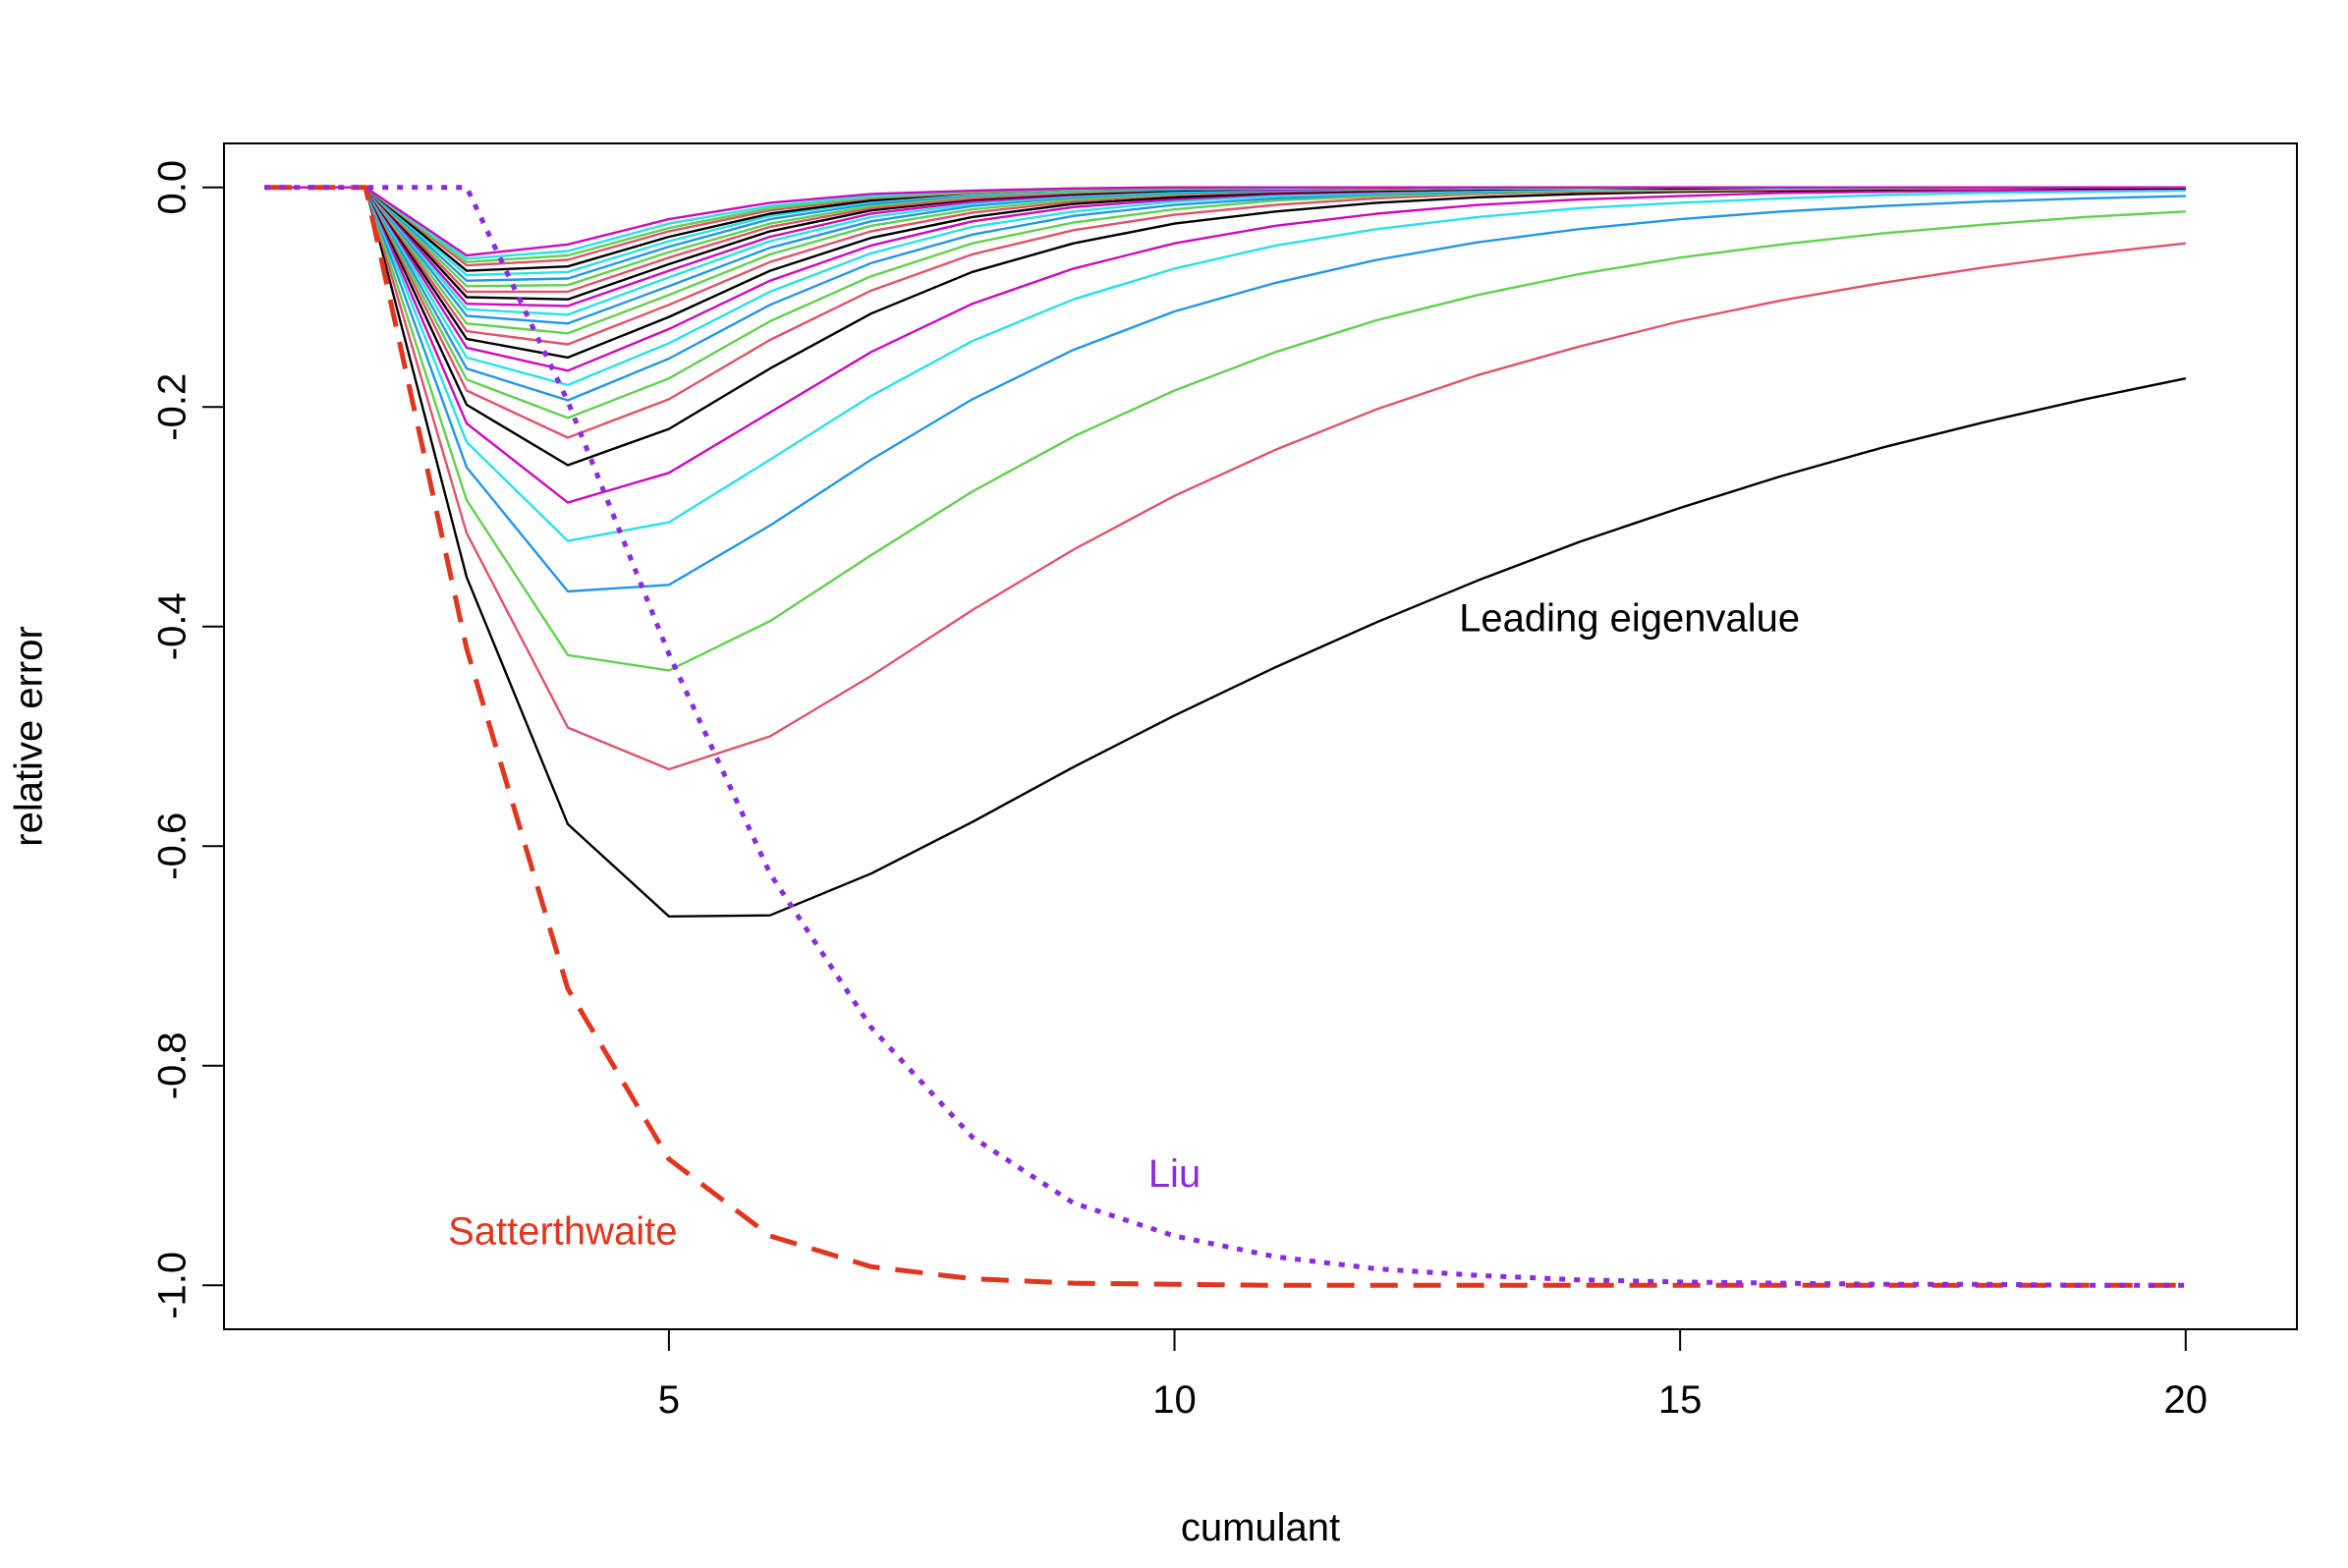 This screenshot has width=2348, height=1568. Describe the element at coordinates (1174, 1174) in the screenshot. I see `annotation-liu: Liu` at that location.